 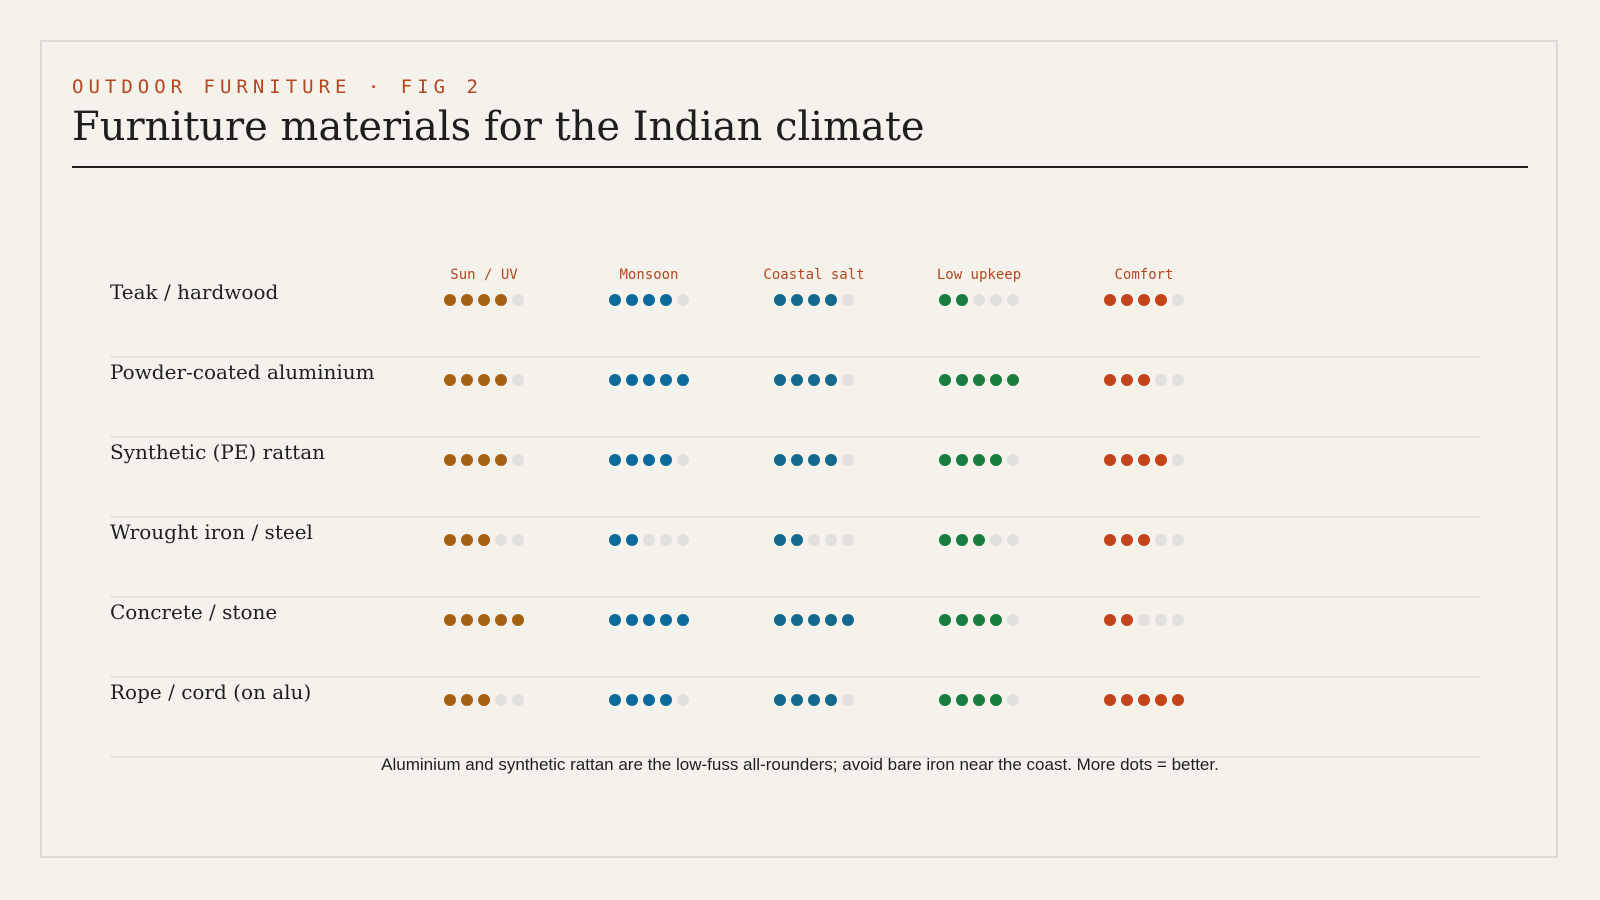 What do you see at coordinates (194, 292) in the screenshot?
I see `row-label: Teak / hardwood` at bounding box center [194, 292].